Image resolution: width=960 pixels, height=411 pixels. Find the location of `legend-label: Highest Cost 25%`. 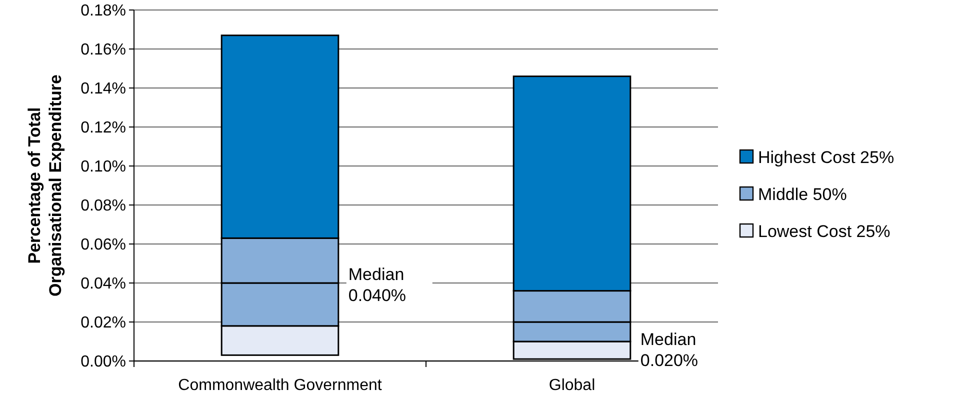

legend-label: Highest Cost 25% is located at coordinates (826, 157).